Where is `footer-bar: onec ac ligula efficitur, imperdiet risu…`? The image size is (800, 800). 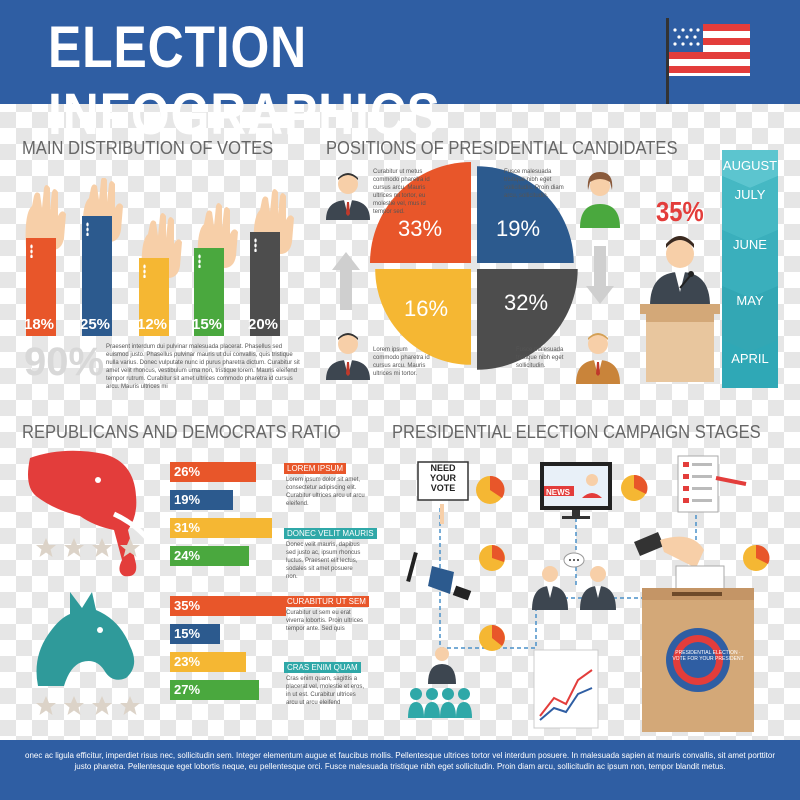
footer-bar: onec ac ligula efficitur, imperdiet risu… is located at coordinates (400, 770).